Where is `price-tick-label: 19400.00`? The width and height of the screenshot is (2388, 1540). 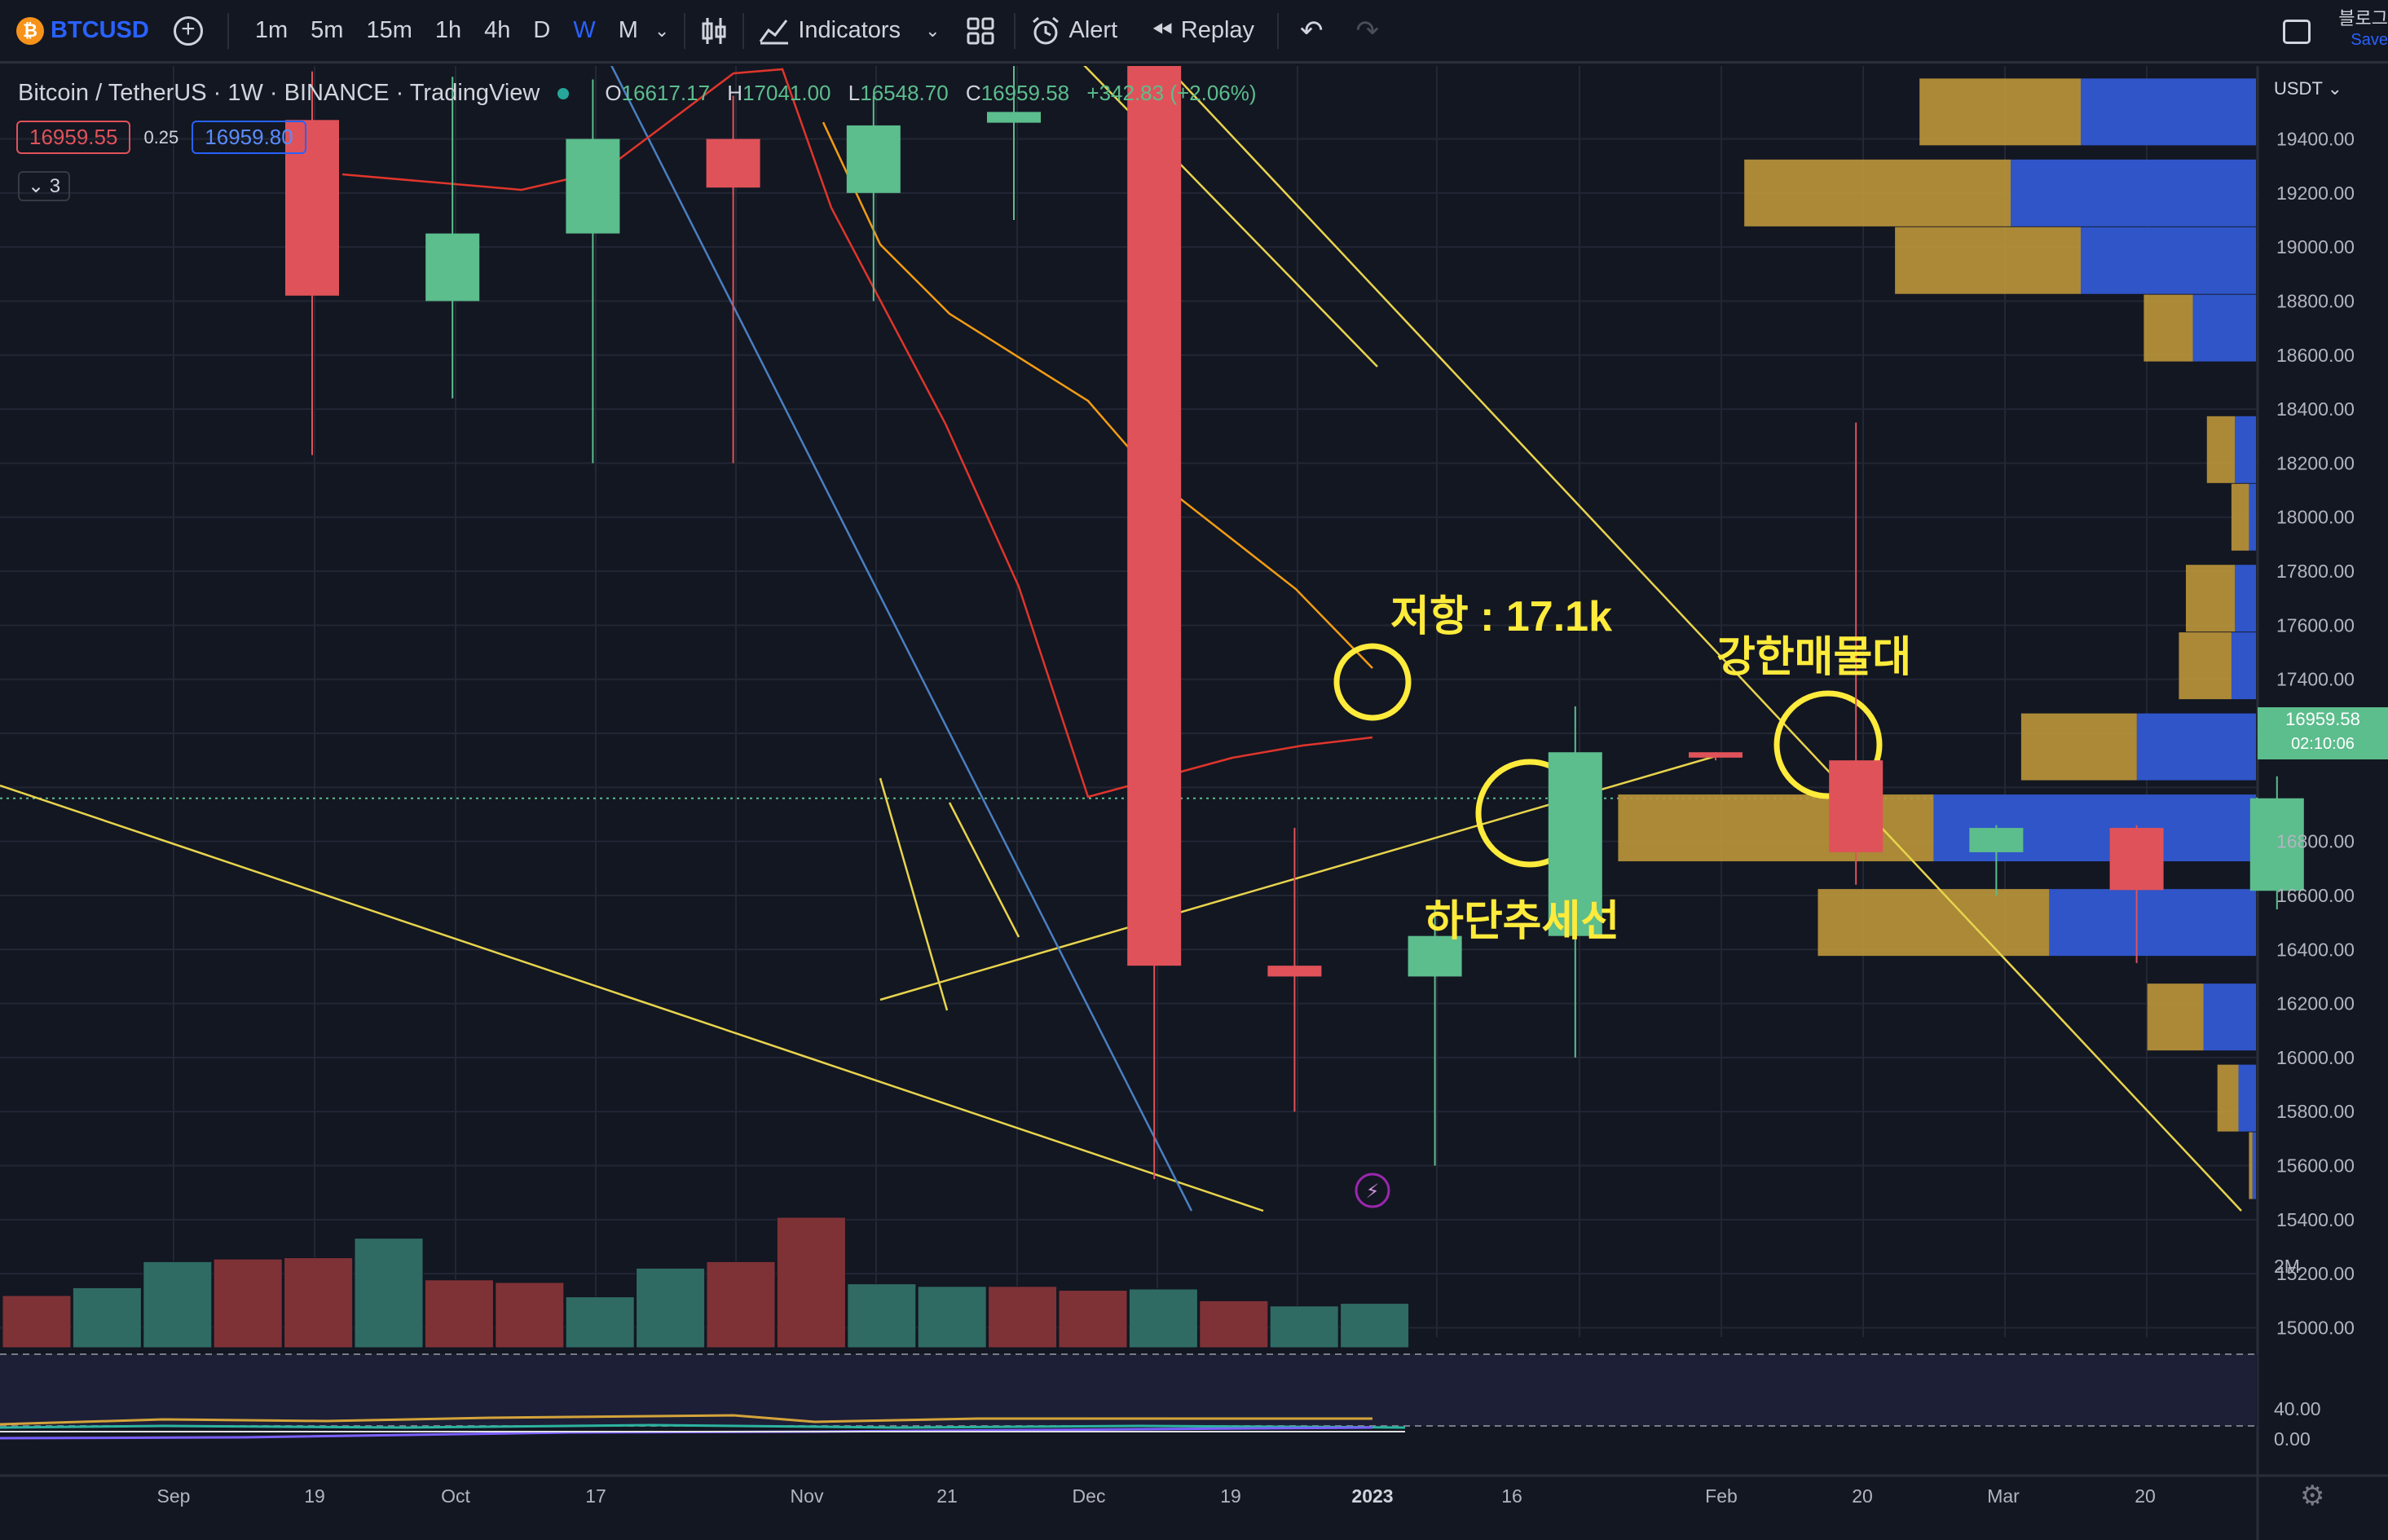
price-tick-label: 19400.00 is located at coordinates (2315, 139).